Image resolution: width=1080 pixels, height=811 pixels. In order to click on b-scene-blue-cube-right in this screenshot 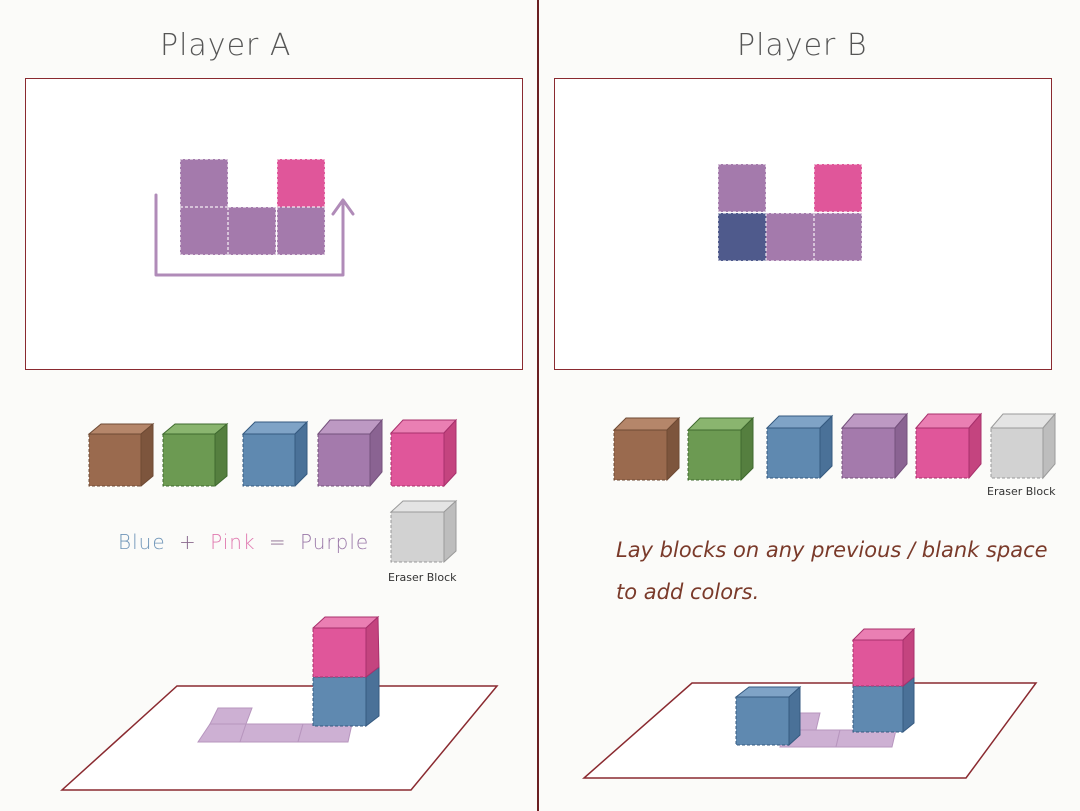, I will do `click(883, 704)`.